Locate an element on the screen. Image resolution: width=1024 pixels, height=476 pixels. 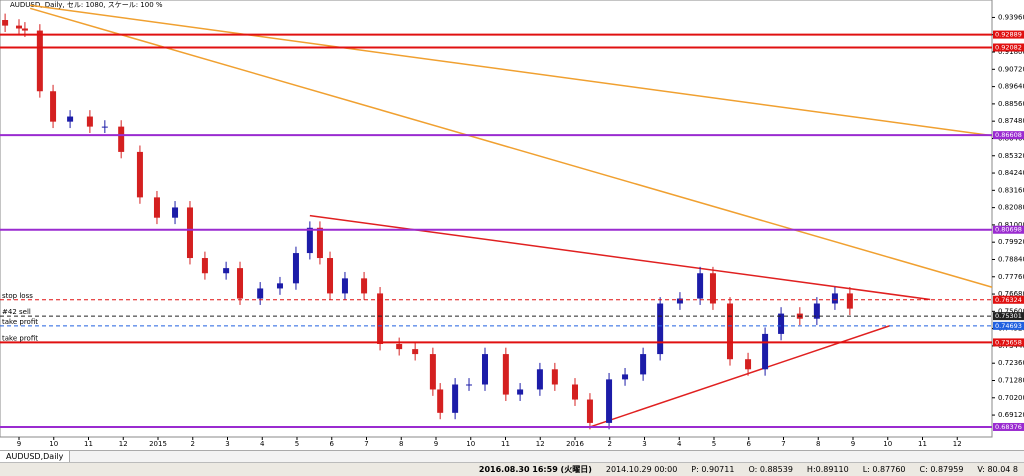
x-tick-label: 3 is located at coordinates (644, 444).